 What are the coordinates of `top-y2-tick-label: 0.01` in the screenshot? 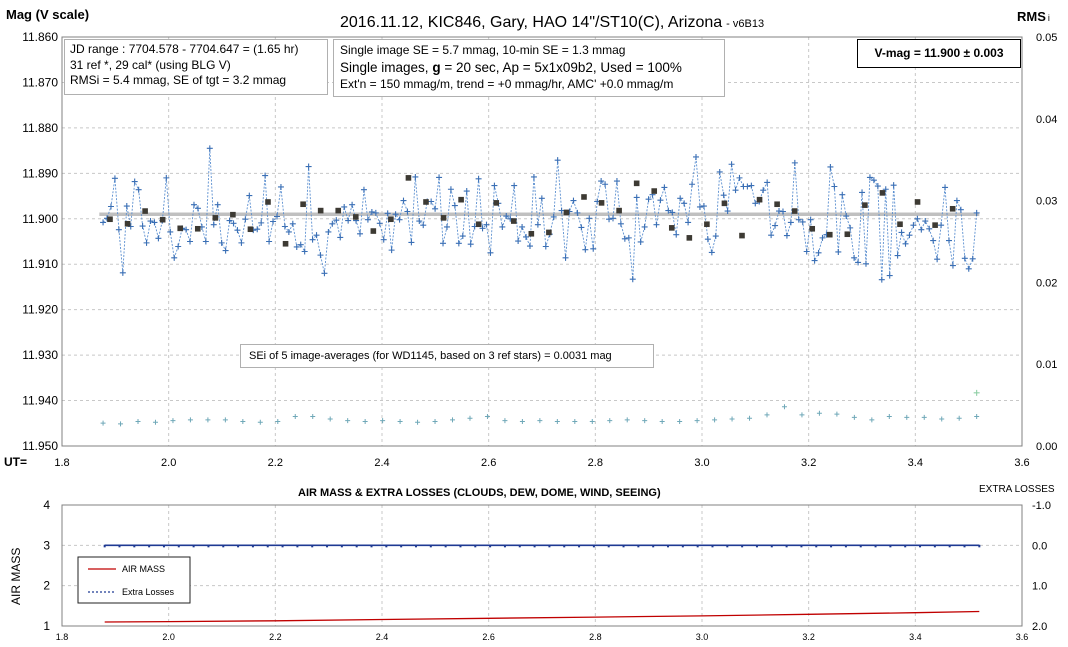 It's located at (1046, 365).